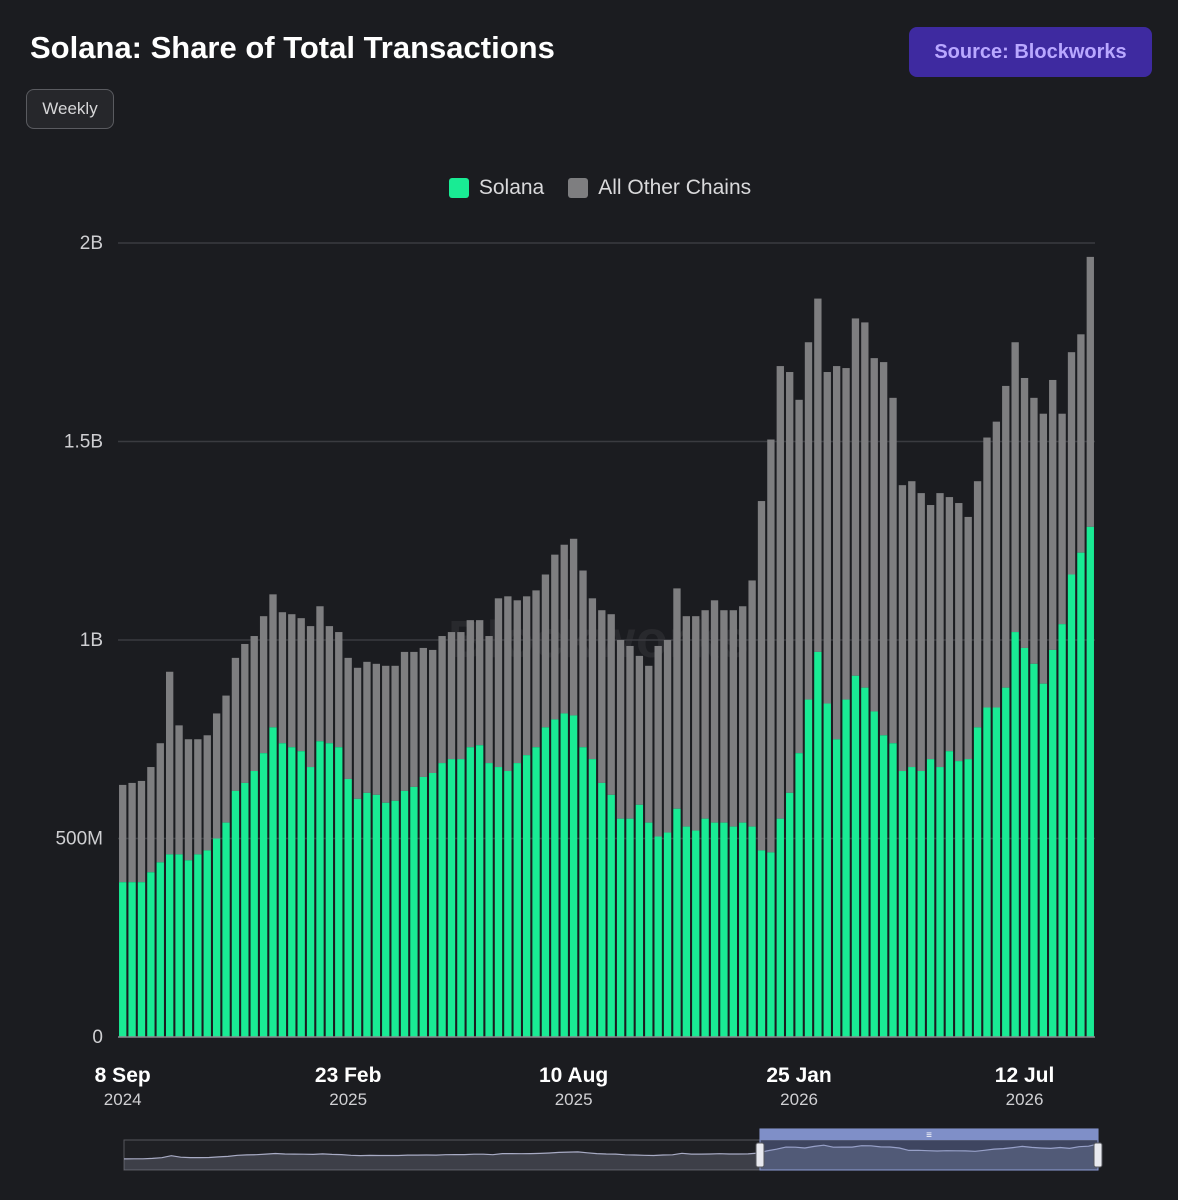 This screenshot has width=1178, height=1200. What do you see at coordinates (659, 188) in the screenshot?
I see `legend-item-other-chains: All Other Chains` at bounding box center [659, 188].